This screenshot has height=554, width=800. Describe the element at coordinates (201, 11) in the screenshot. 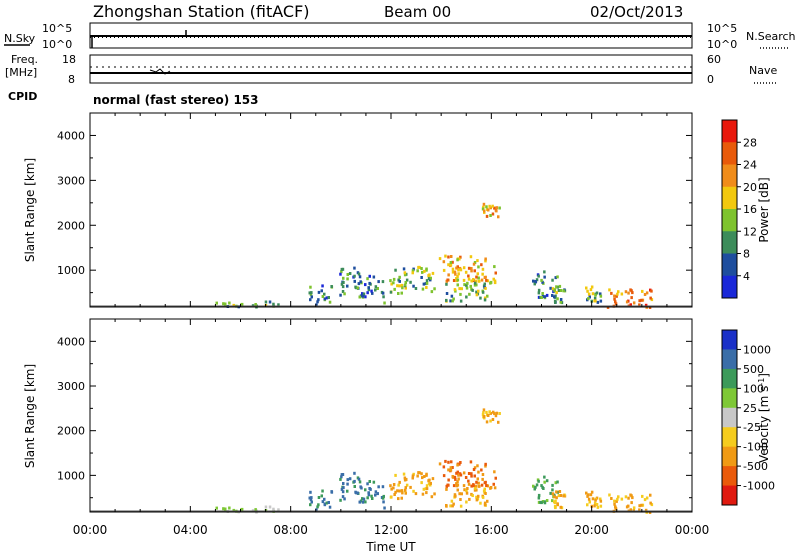

I see `title: Zhongshan Station (fitACF)` at that location.